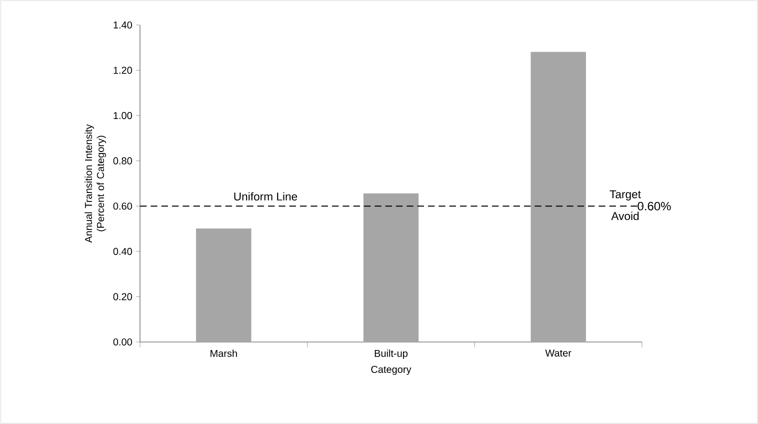 This screenshot has width=758, height=424. Describe the element at coordinates (122, 251) in the screenshot. I see `y-tick-label: 0.40` at that location.